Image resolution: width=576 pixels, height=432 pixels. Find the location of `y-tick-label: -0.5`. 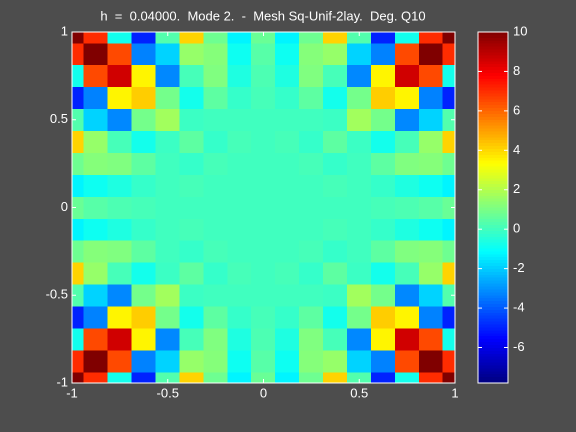

y-tick-label: -0.5 is located at coordinates (57, 294).